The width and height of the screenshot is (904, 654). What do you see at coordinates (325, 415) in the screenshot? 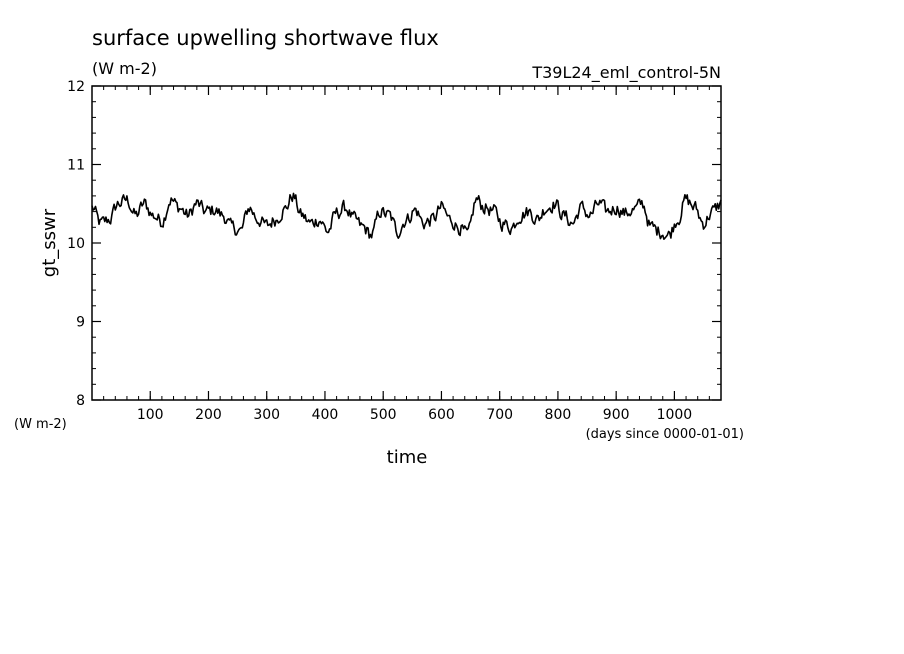
I see `x-tick-label: 400` at bounding box center [325, 415].